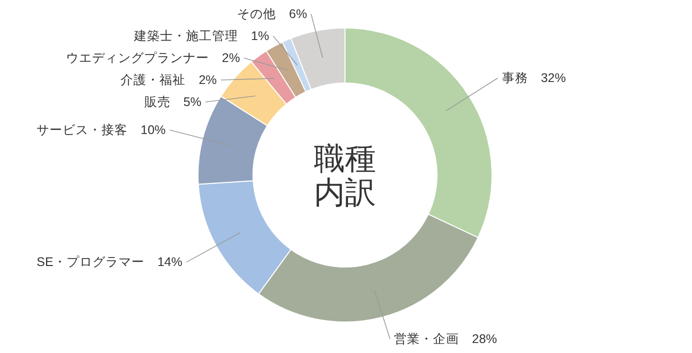 This screenshot has height=353, width=692. I want to click on slice-label: 営業・企画 28%, so click(446, 339).